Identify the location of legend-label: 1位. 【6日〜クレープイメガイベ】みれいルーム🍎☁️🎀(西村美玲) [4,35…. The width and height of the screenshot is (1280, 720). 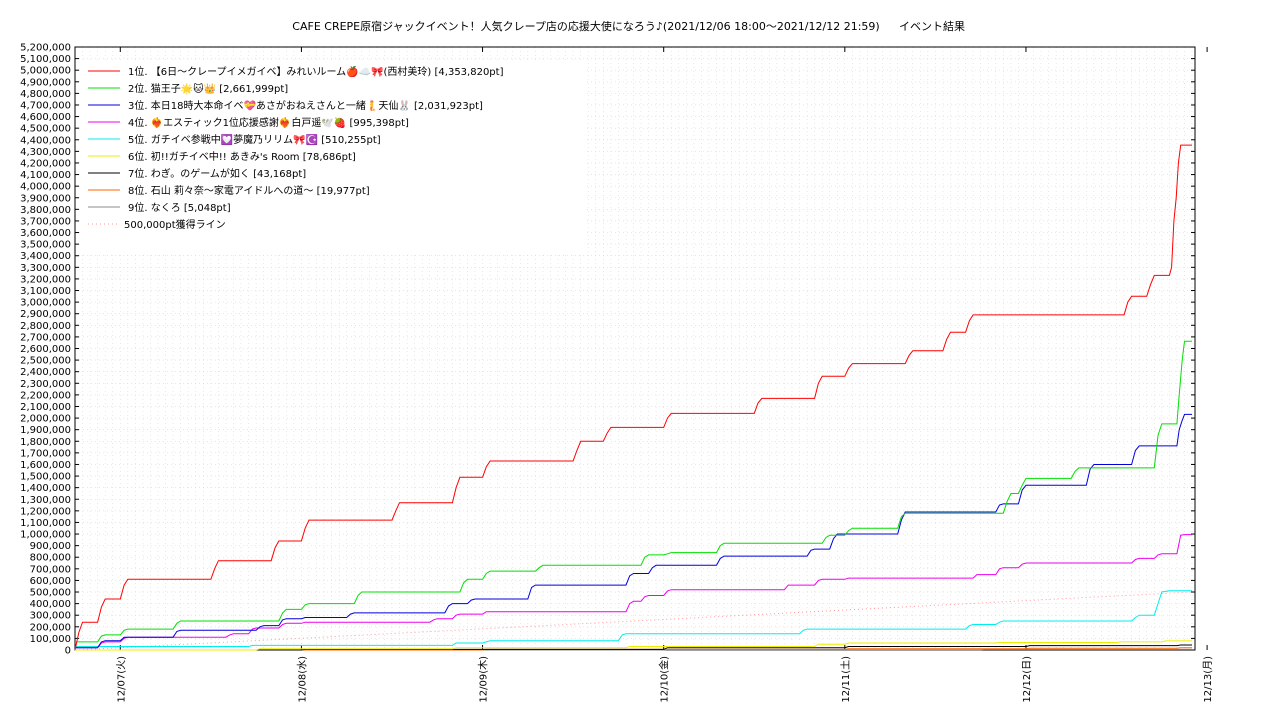
(316, 71).